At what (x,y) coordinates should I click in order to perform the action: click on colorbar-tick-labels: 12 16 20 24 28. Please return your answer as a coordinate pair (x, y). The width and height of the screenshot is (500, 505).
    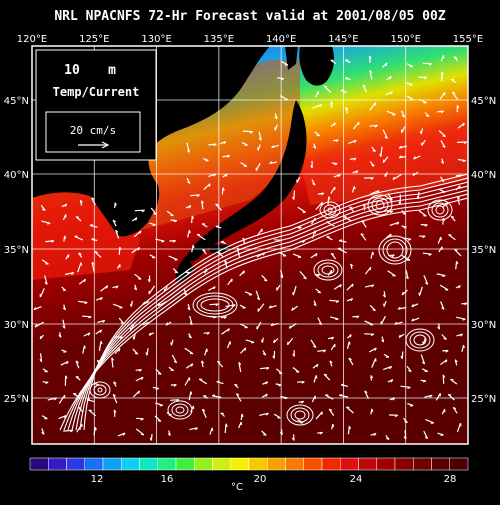
    Looking at the image, I should click on (274, 479).